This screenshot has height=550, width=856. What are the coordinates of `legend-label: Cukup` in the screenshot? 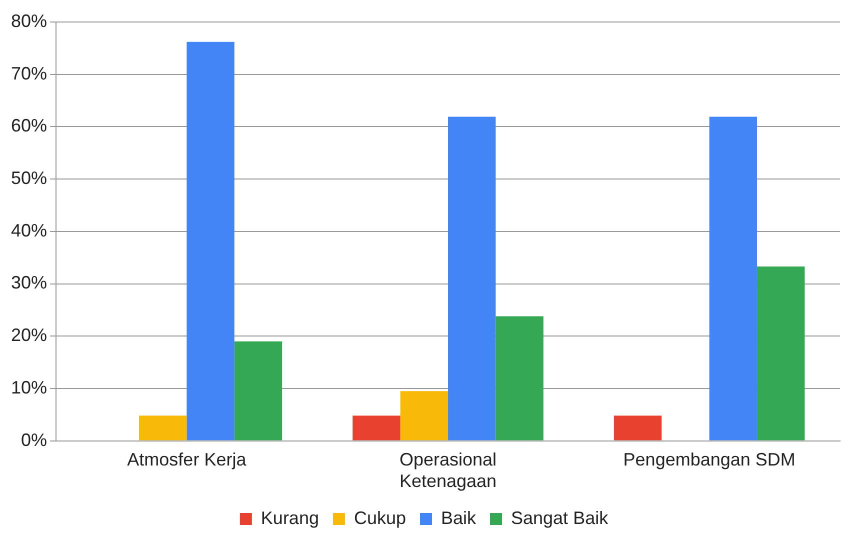 It's located at (380, 518).